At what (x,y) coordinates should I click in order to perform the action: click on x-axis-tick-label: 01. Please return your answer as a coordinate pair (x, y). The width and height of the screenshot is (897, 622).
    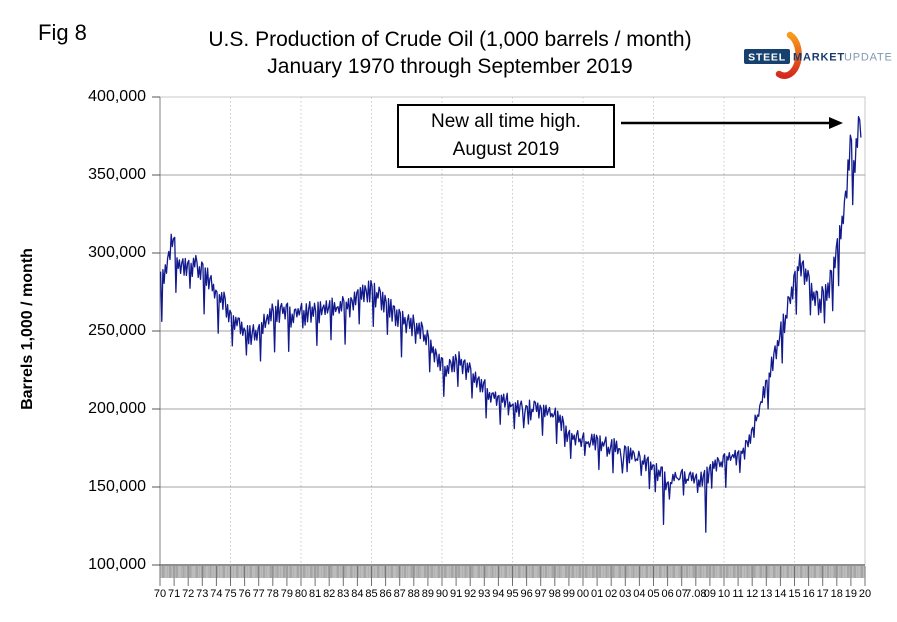
    Looking at the image, I should click on (597, 594).